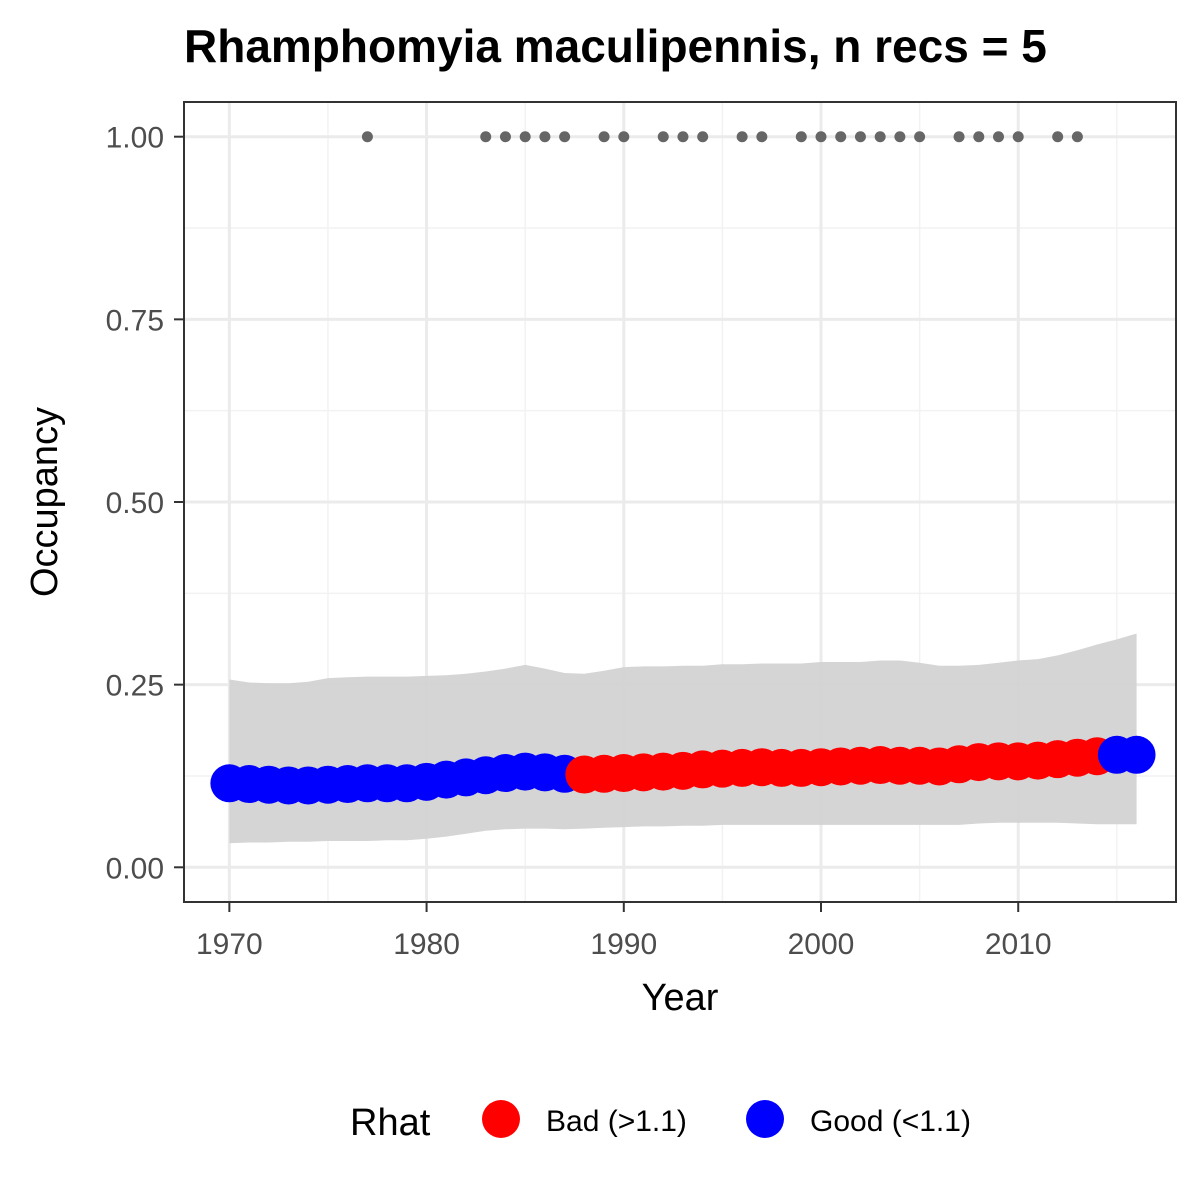 The height and width of the screenshot is (1200, 1200). What do you see at coordinates (135, 503) in the screenshot?
I see `y-tick-label: 0.50` at bounding box center [135, 503].